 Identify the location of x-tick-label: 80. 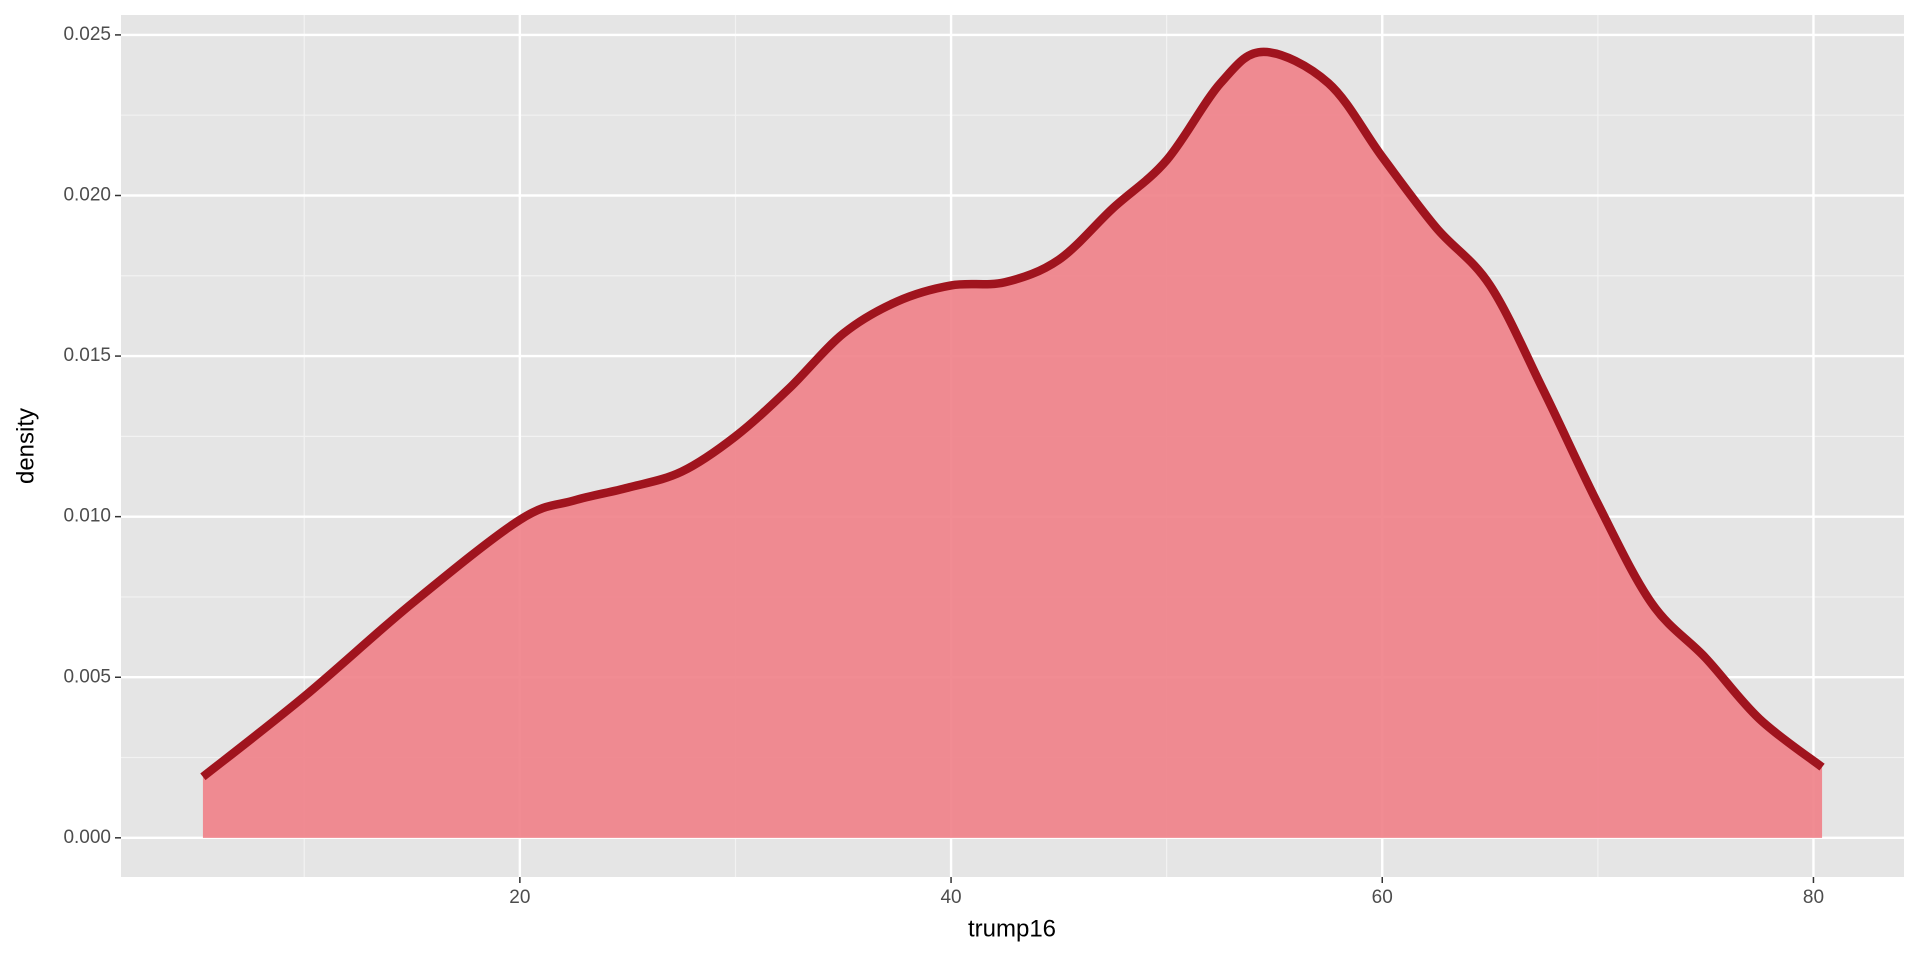
(1813, 897).